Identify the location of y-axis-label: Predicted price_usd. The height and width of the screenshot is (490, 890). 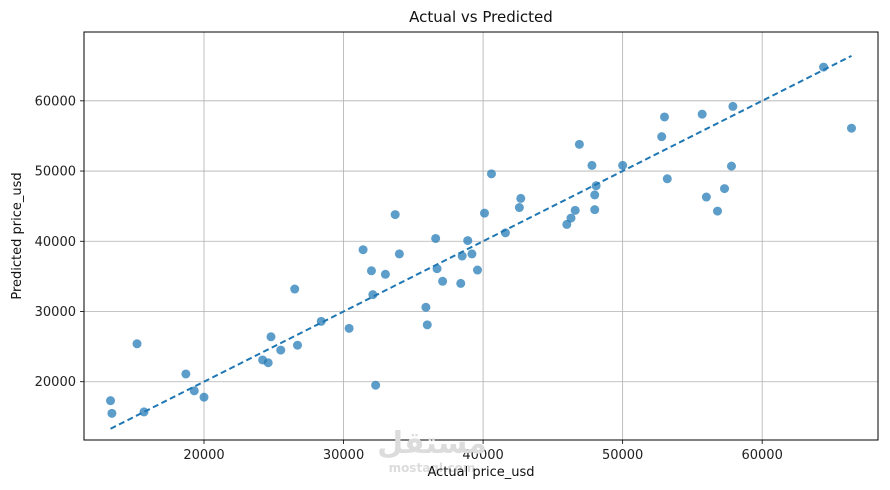
(17, 235).